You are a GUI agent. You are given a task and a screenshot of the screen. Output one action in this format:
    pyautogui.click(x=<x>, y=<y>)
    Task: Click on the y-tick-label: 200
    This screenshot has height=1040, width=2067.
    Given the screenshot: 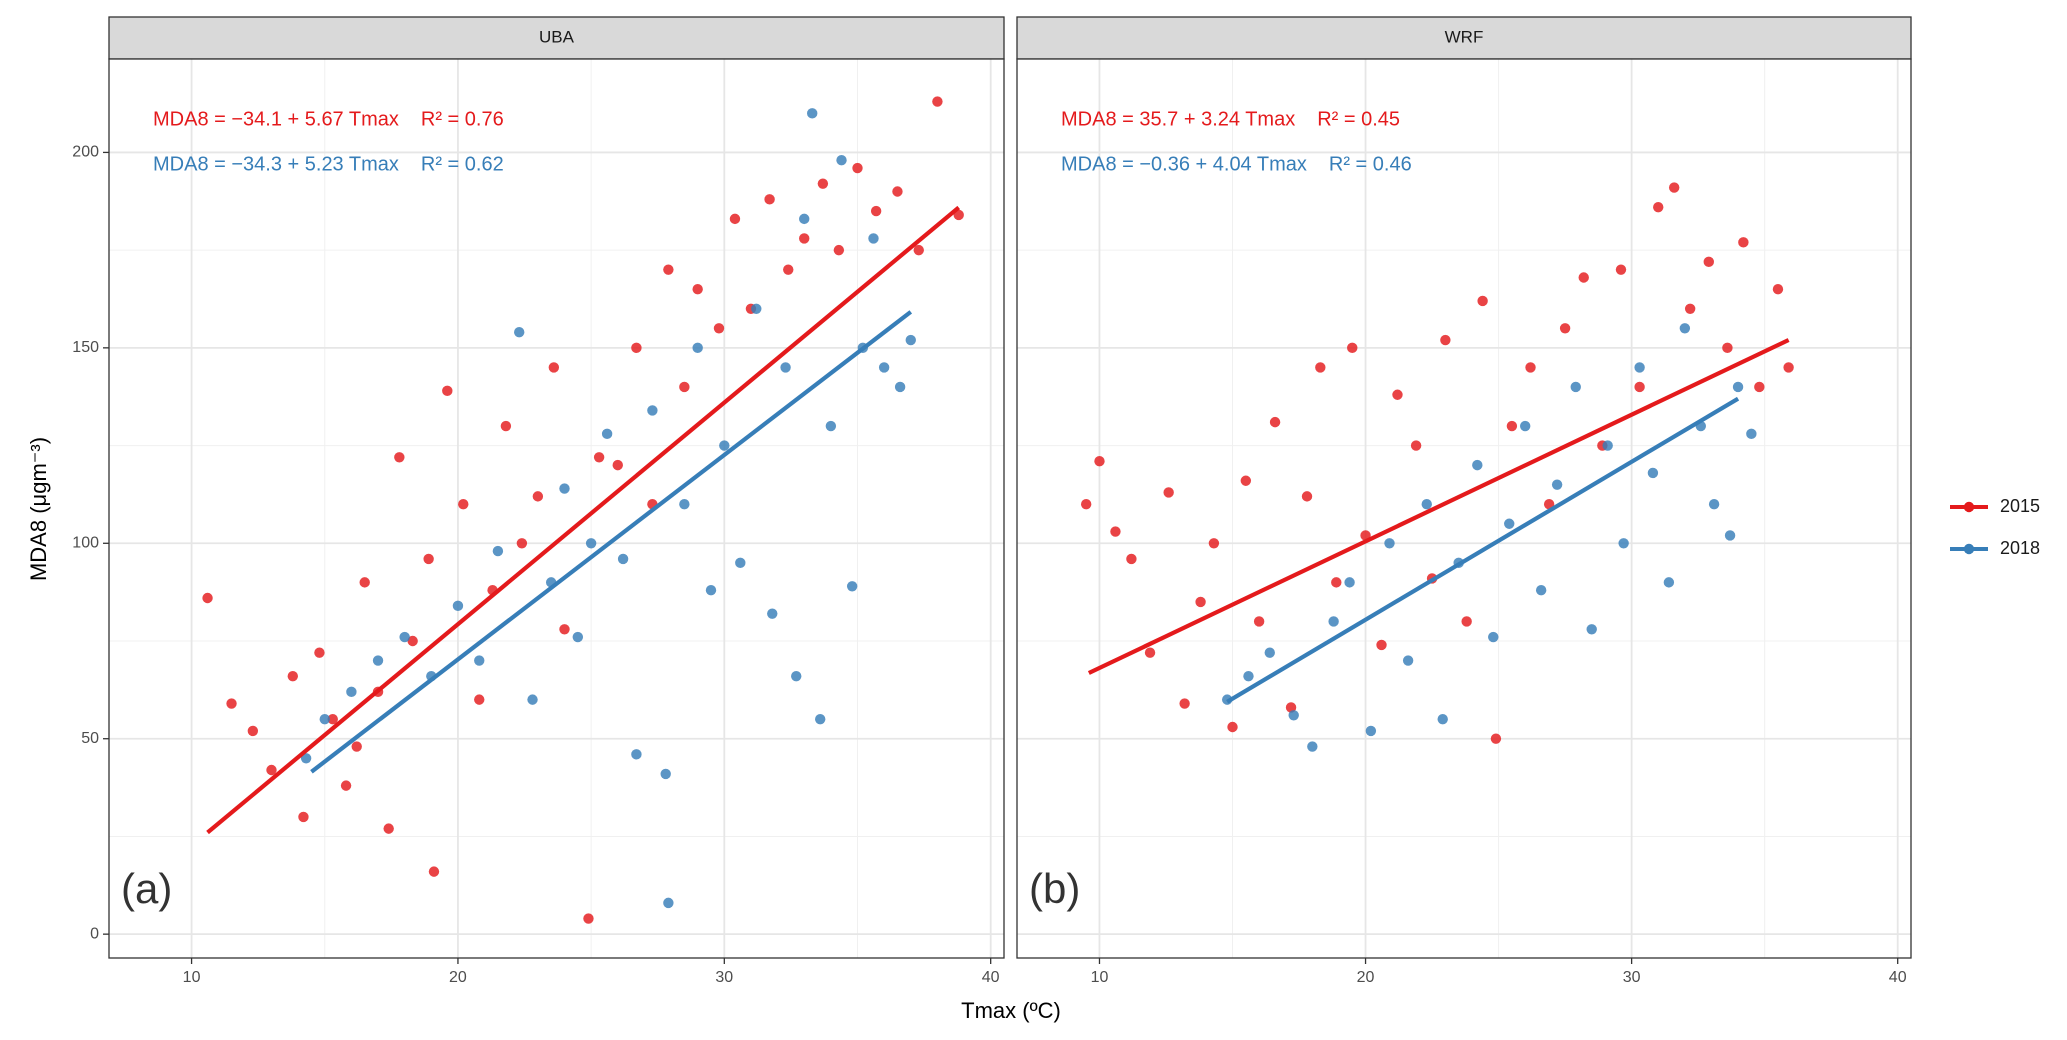 What is the action you would take?
    pyautogui.click(x=85, y=152)
    